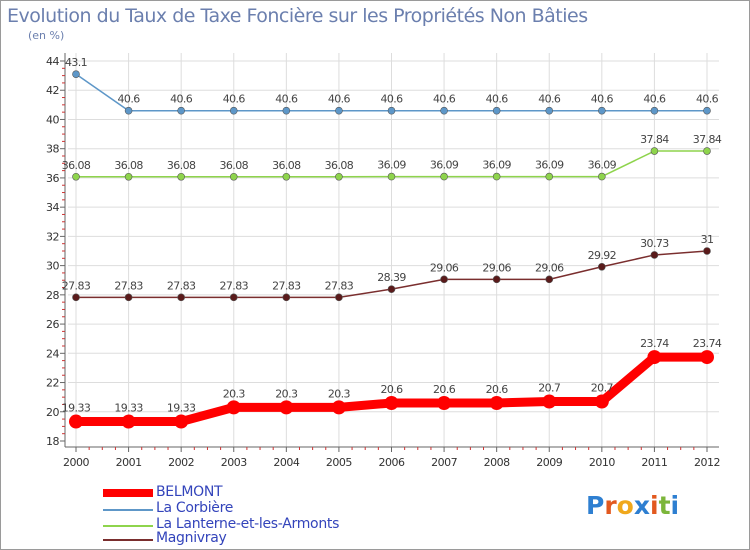  What do you see at coordinates (391, 277) in the screenshot?
I see `data-label-magnivray: 28.39` at bounding box center [391, 277].